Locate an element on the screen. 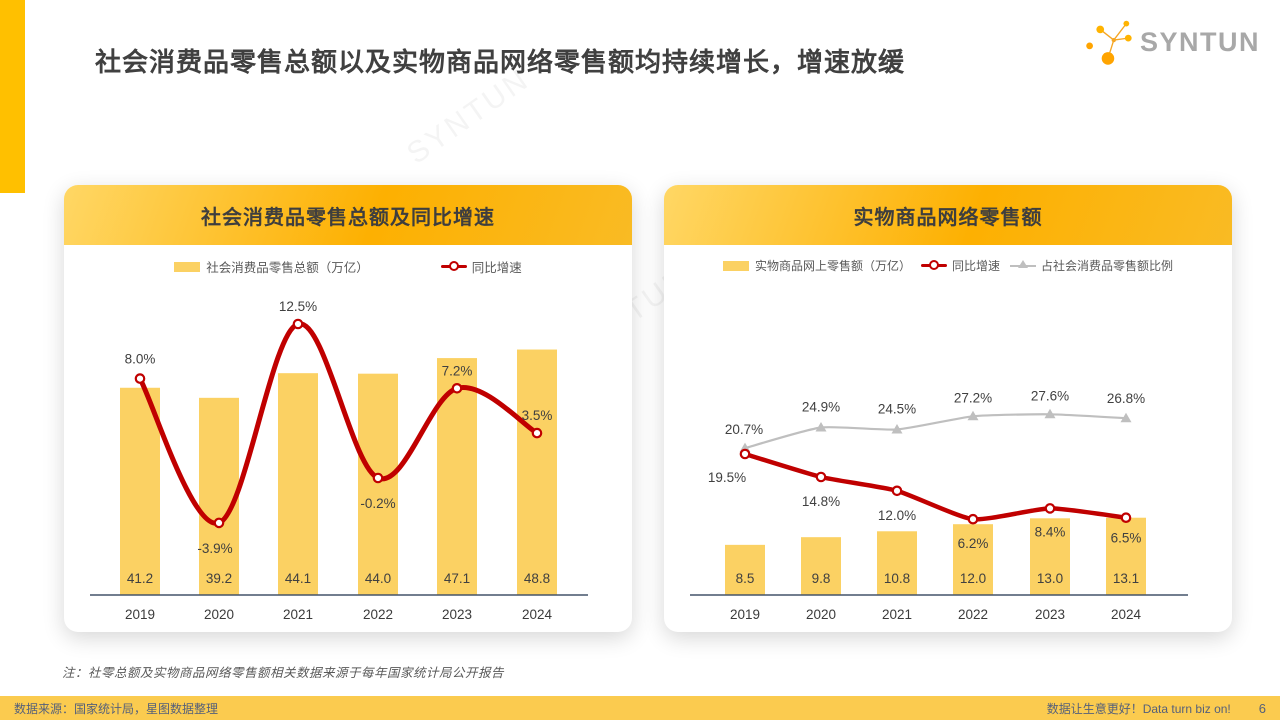 The image size is (1280, 720). bar-value-label: 48.8 is located at coordinates (537, 578).